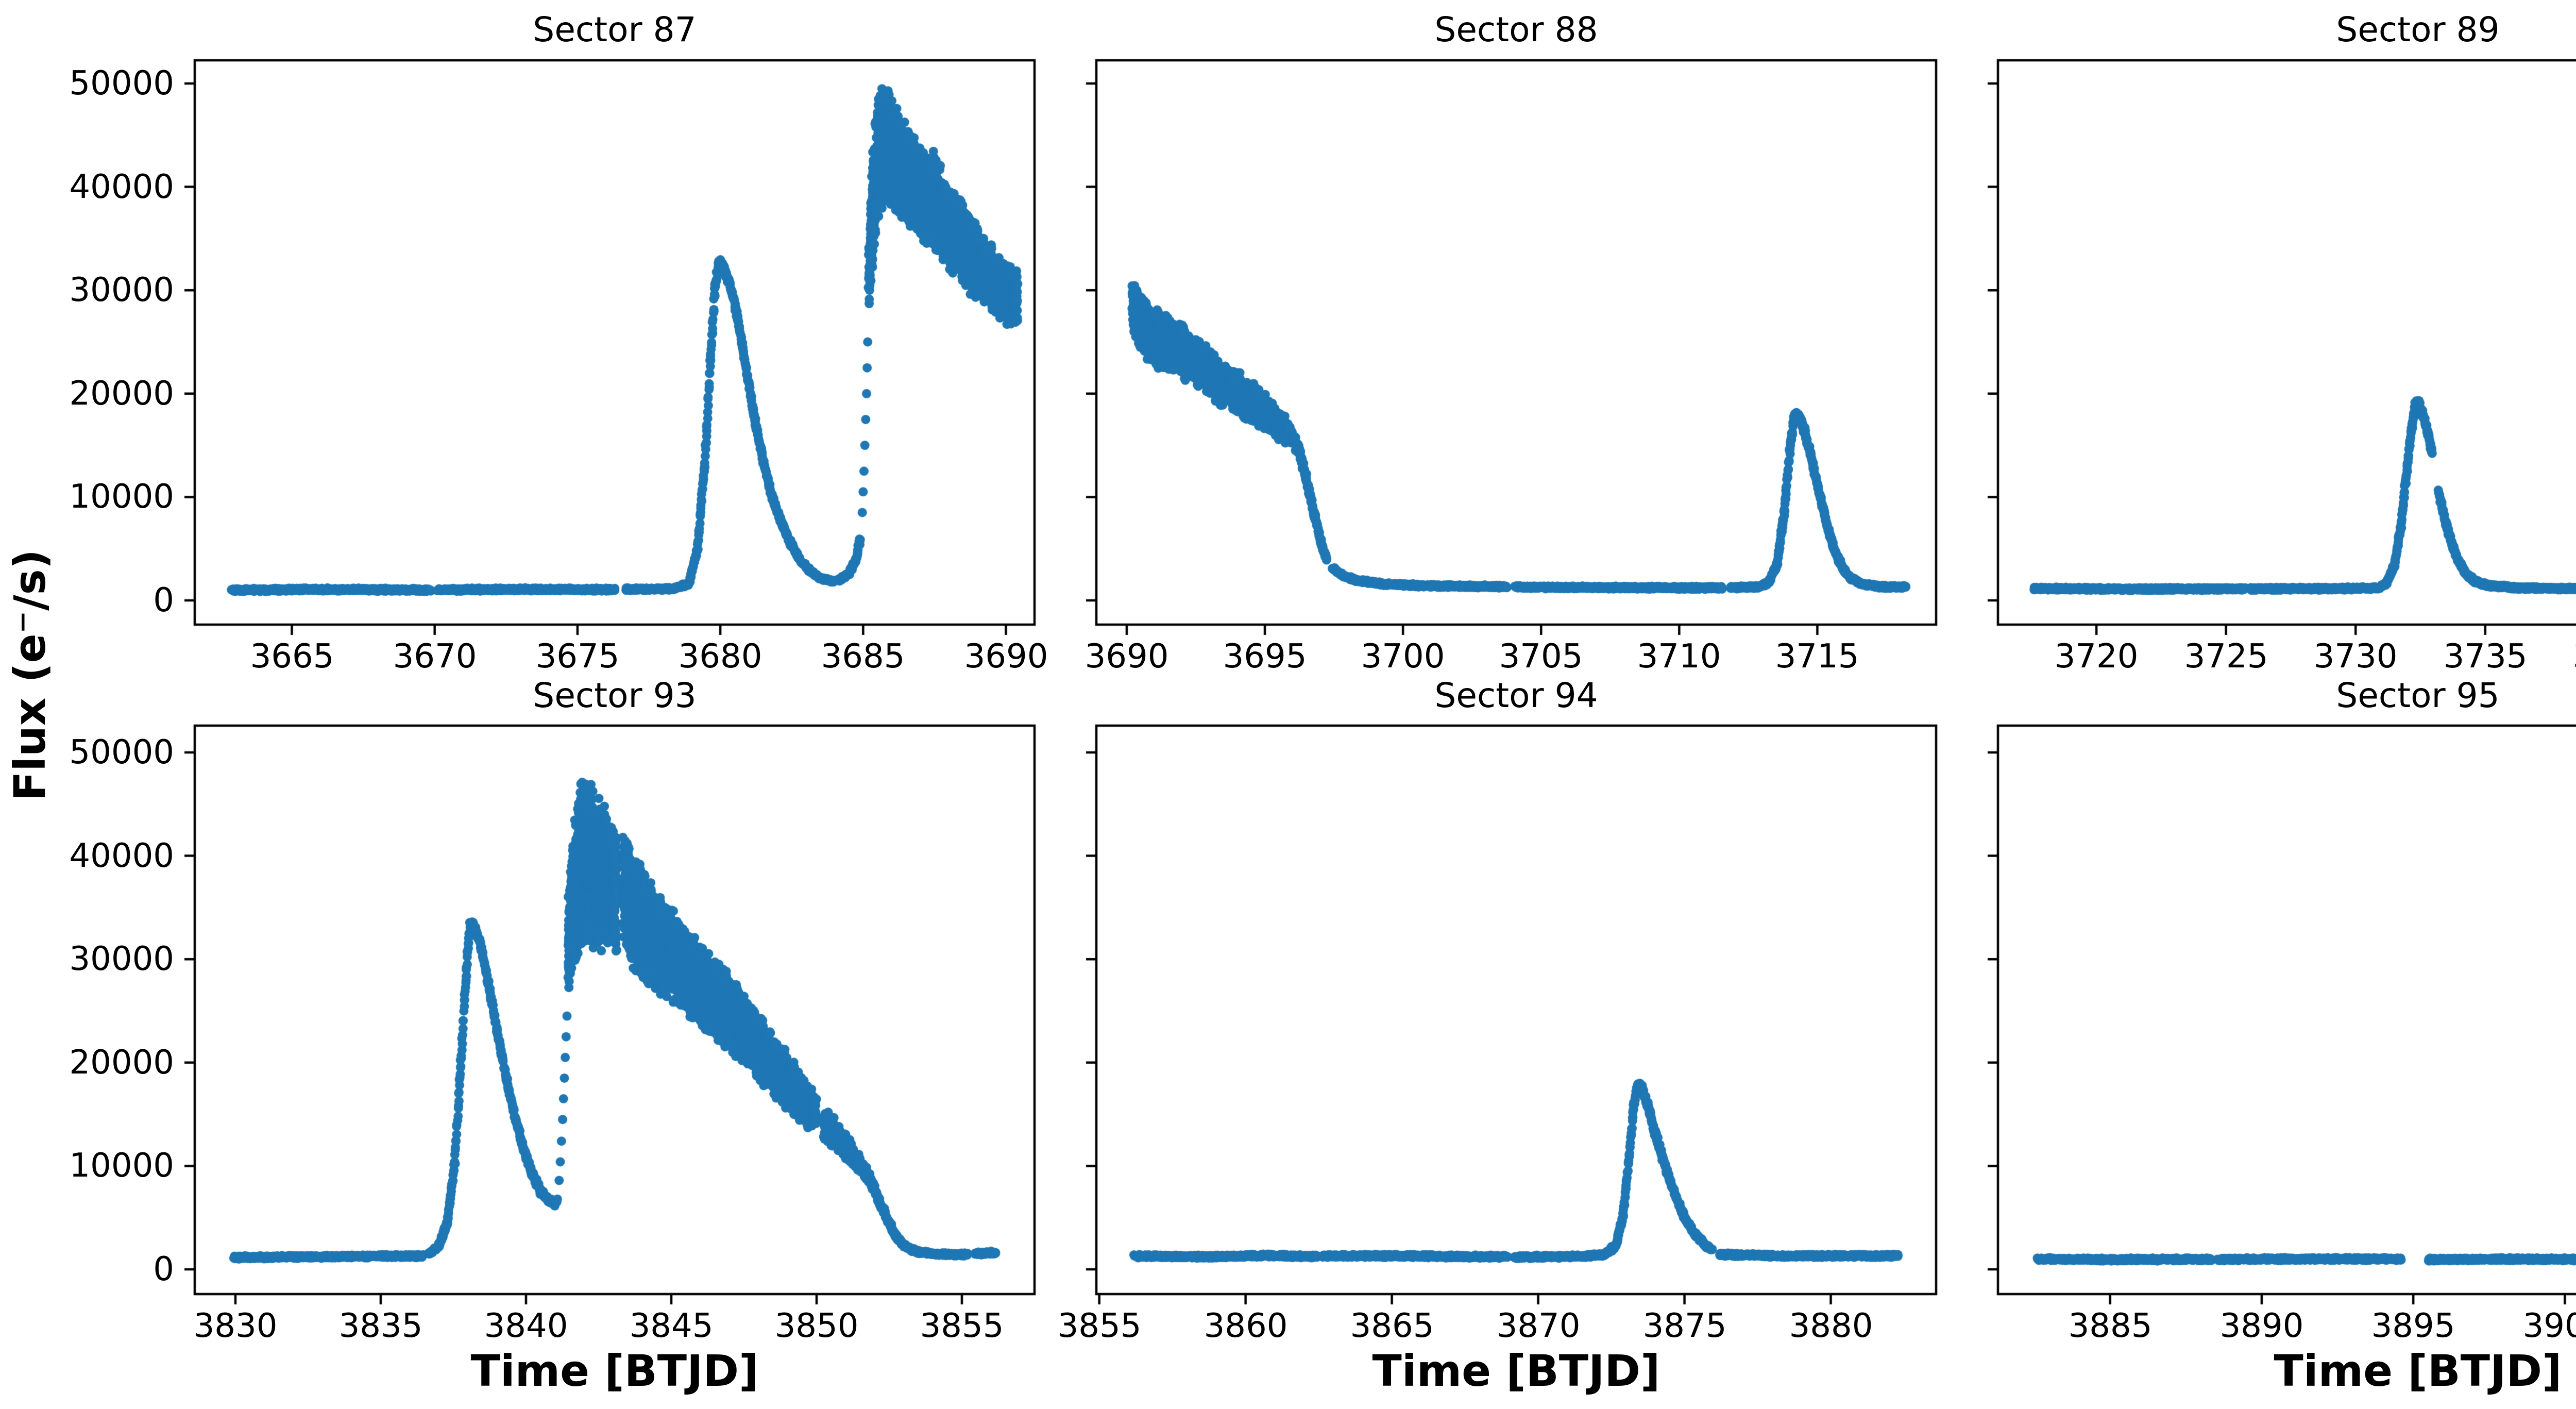 The width and height of the screenshot is (2576, 1409). Describe the element at coordinates (1684, 1326) in the screenshot. I see `x-tick-label: 3875` at that location.